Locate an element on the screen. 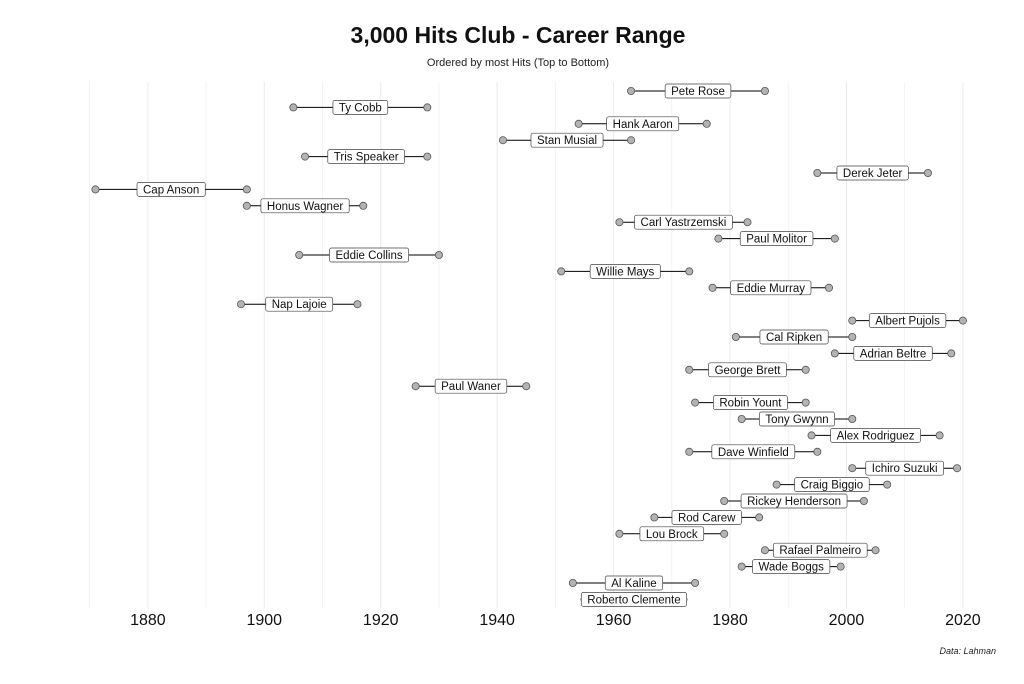  player-name-label: Cal Ripken is located at coordinates (794, 338).